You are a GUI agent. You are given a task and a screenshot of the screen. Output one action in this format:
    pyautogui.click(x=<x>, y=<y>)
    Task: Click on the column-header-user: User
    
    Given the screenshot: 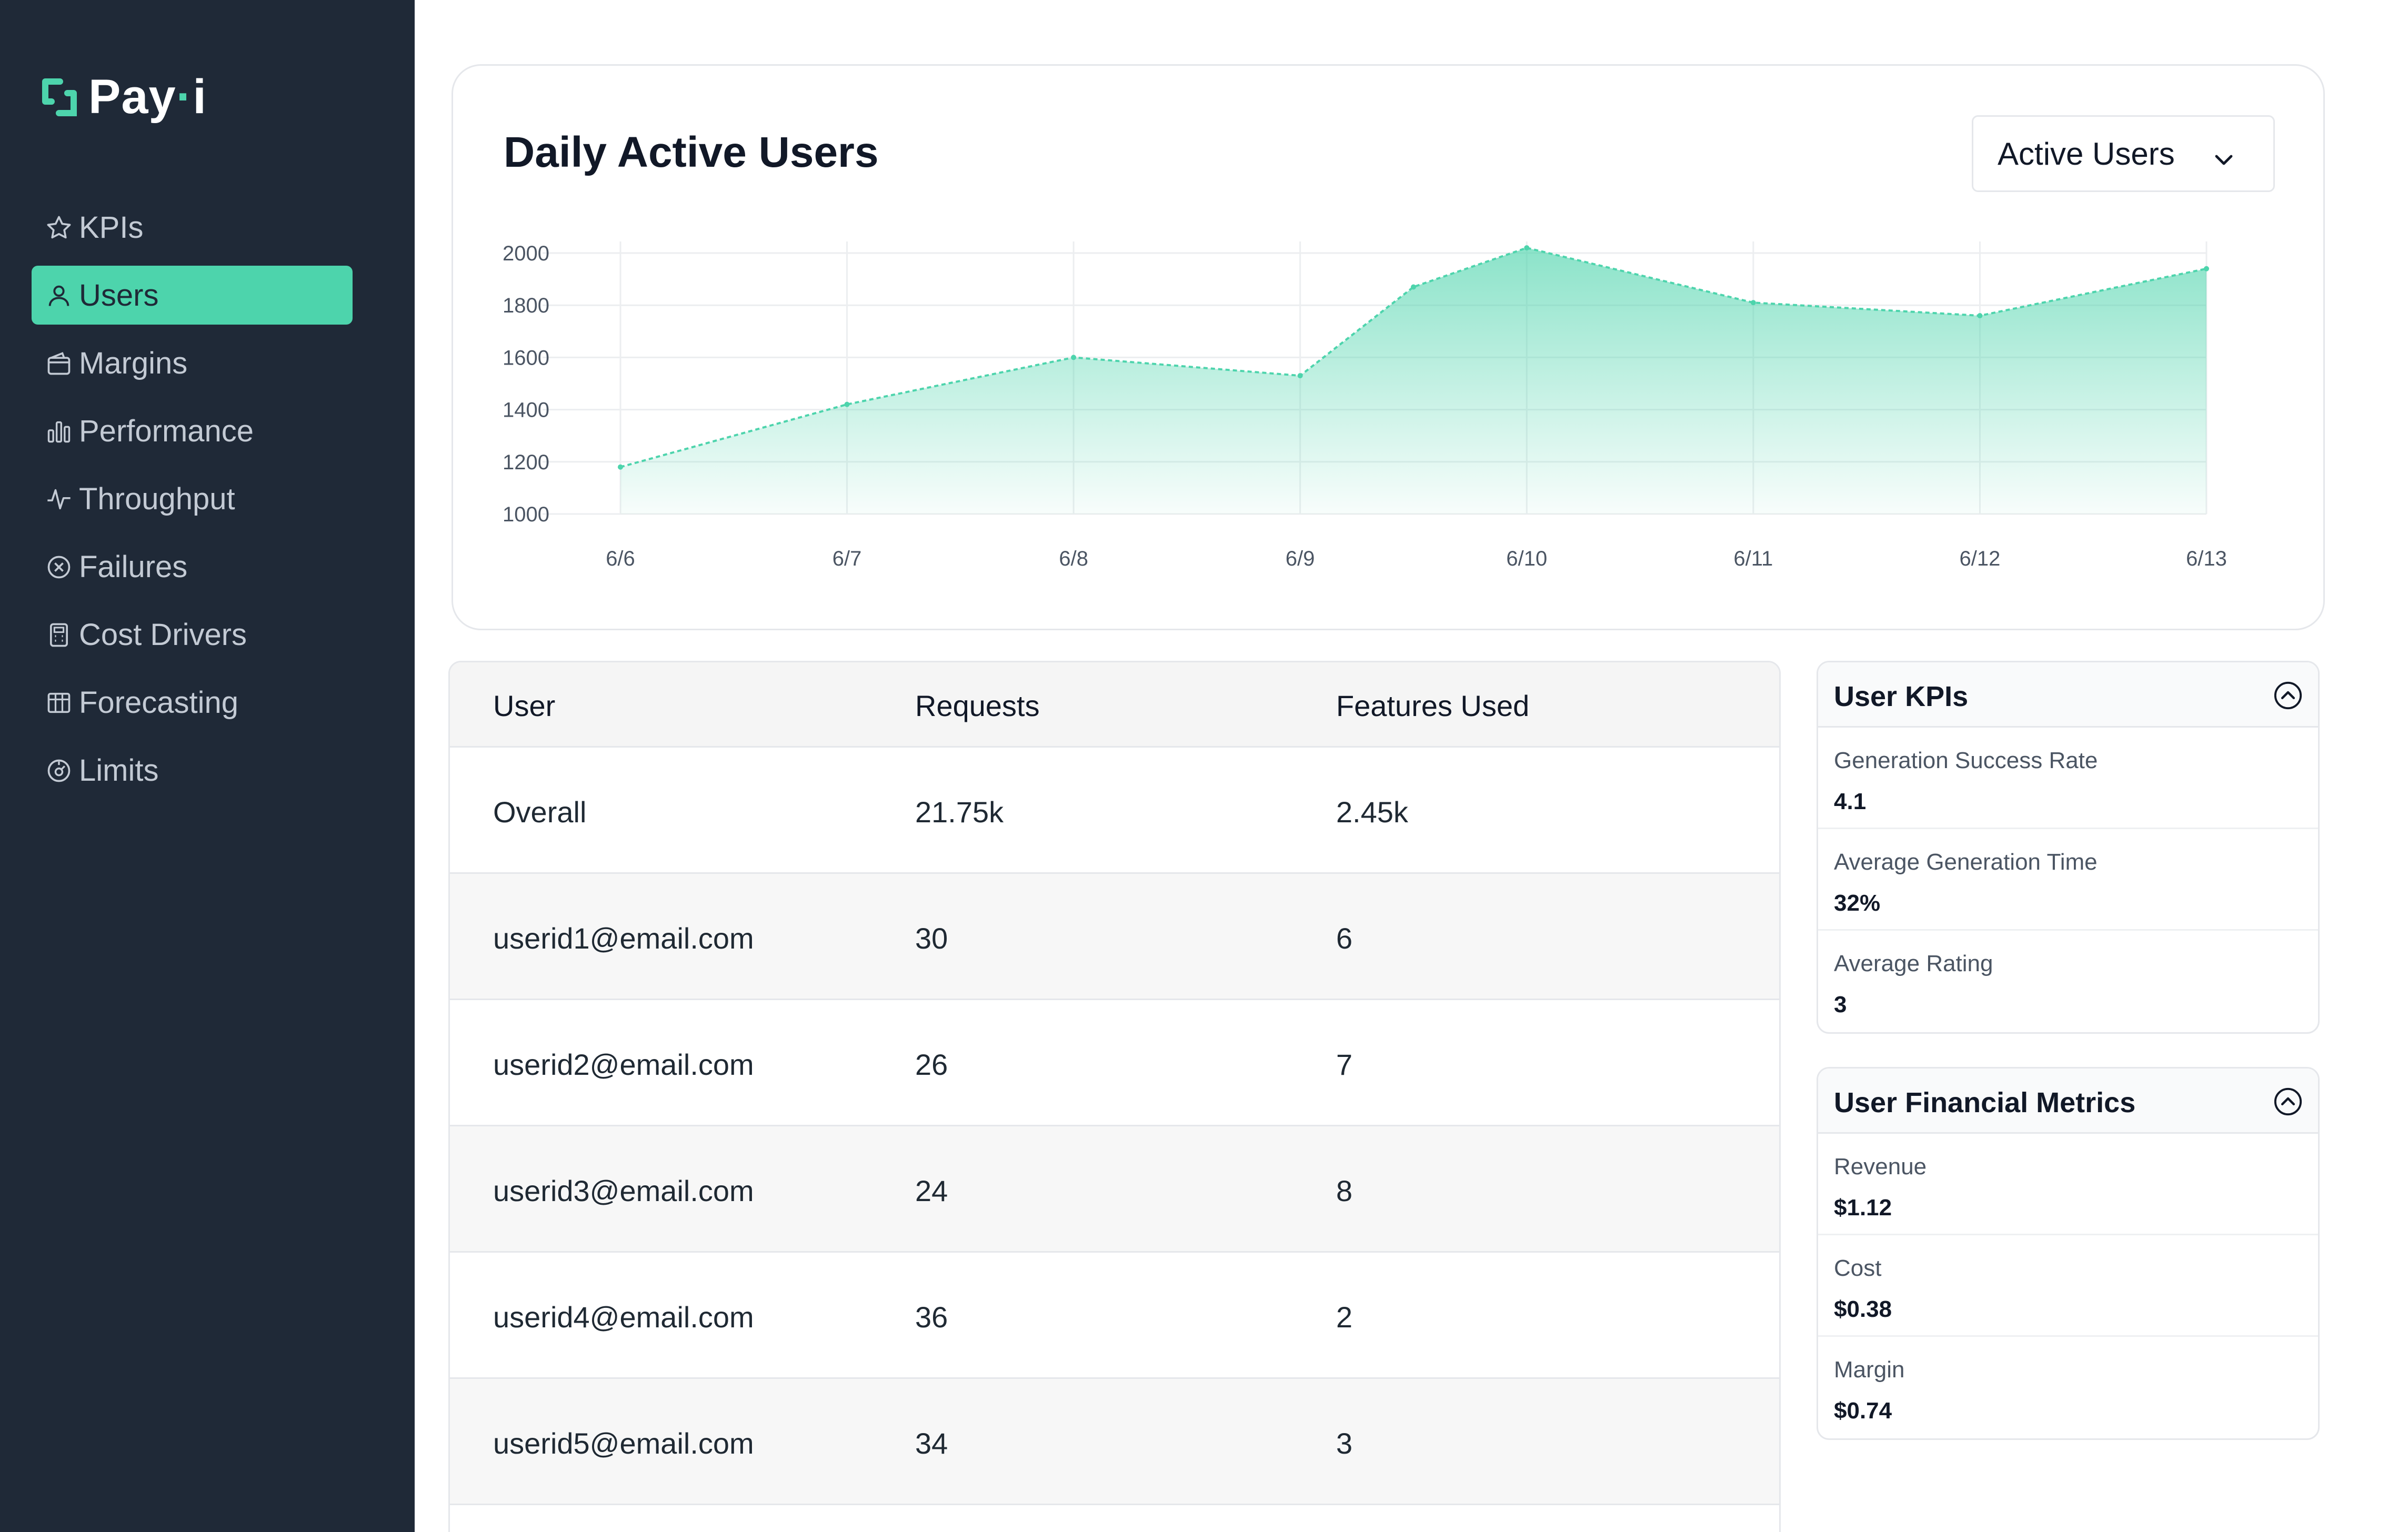 What is the action you would take?
    pyautogui.click(x=525, y=705)
    